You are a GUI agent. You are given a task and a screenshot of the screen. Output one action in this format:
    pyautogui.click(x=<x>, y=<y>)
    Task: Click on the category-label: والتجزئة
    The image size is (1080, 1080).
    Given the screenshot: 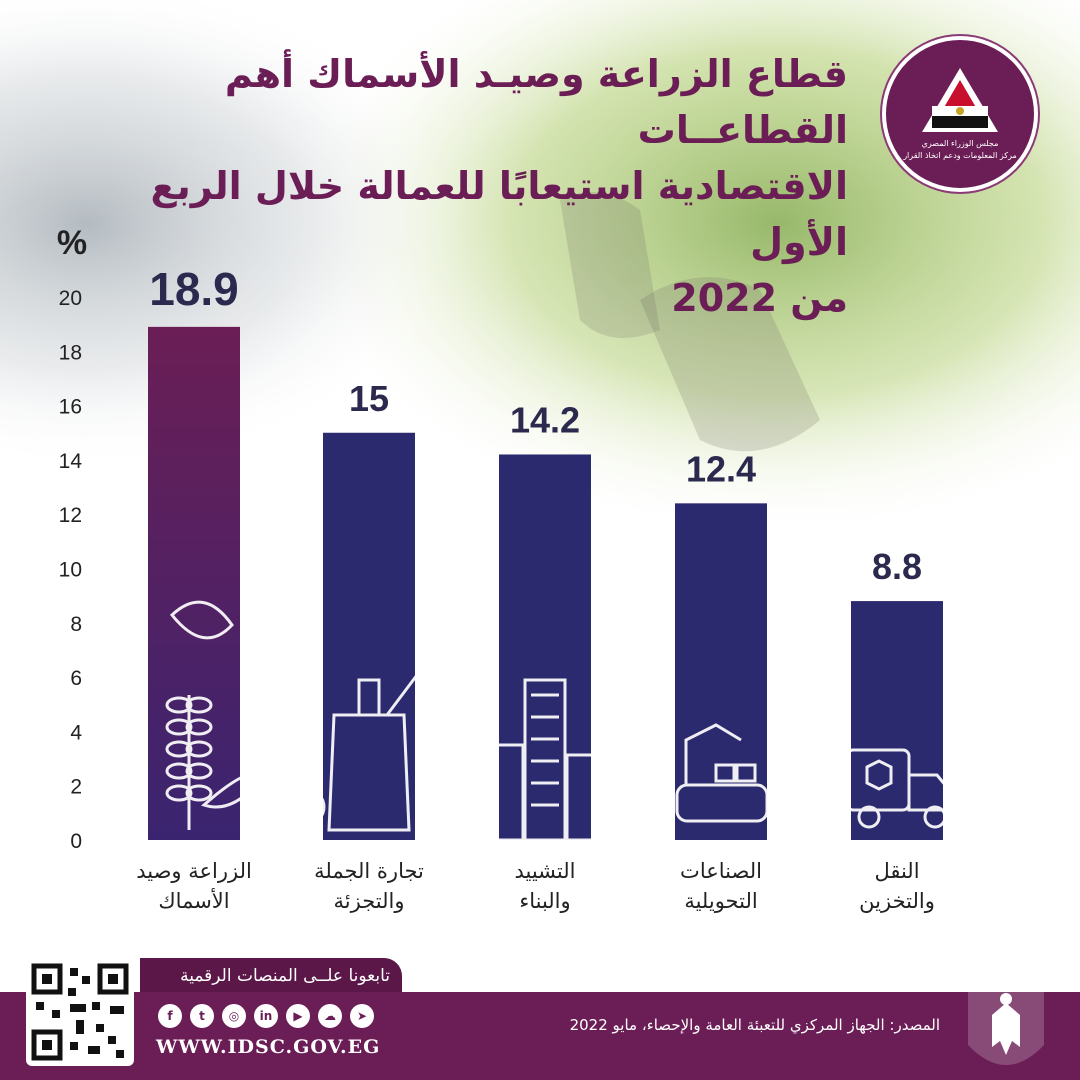 What is the action you would take?
    pyautogui.click(x=369, y=901)
    